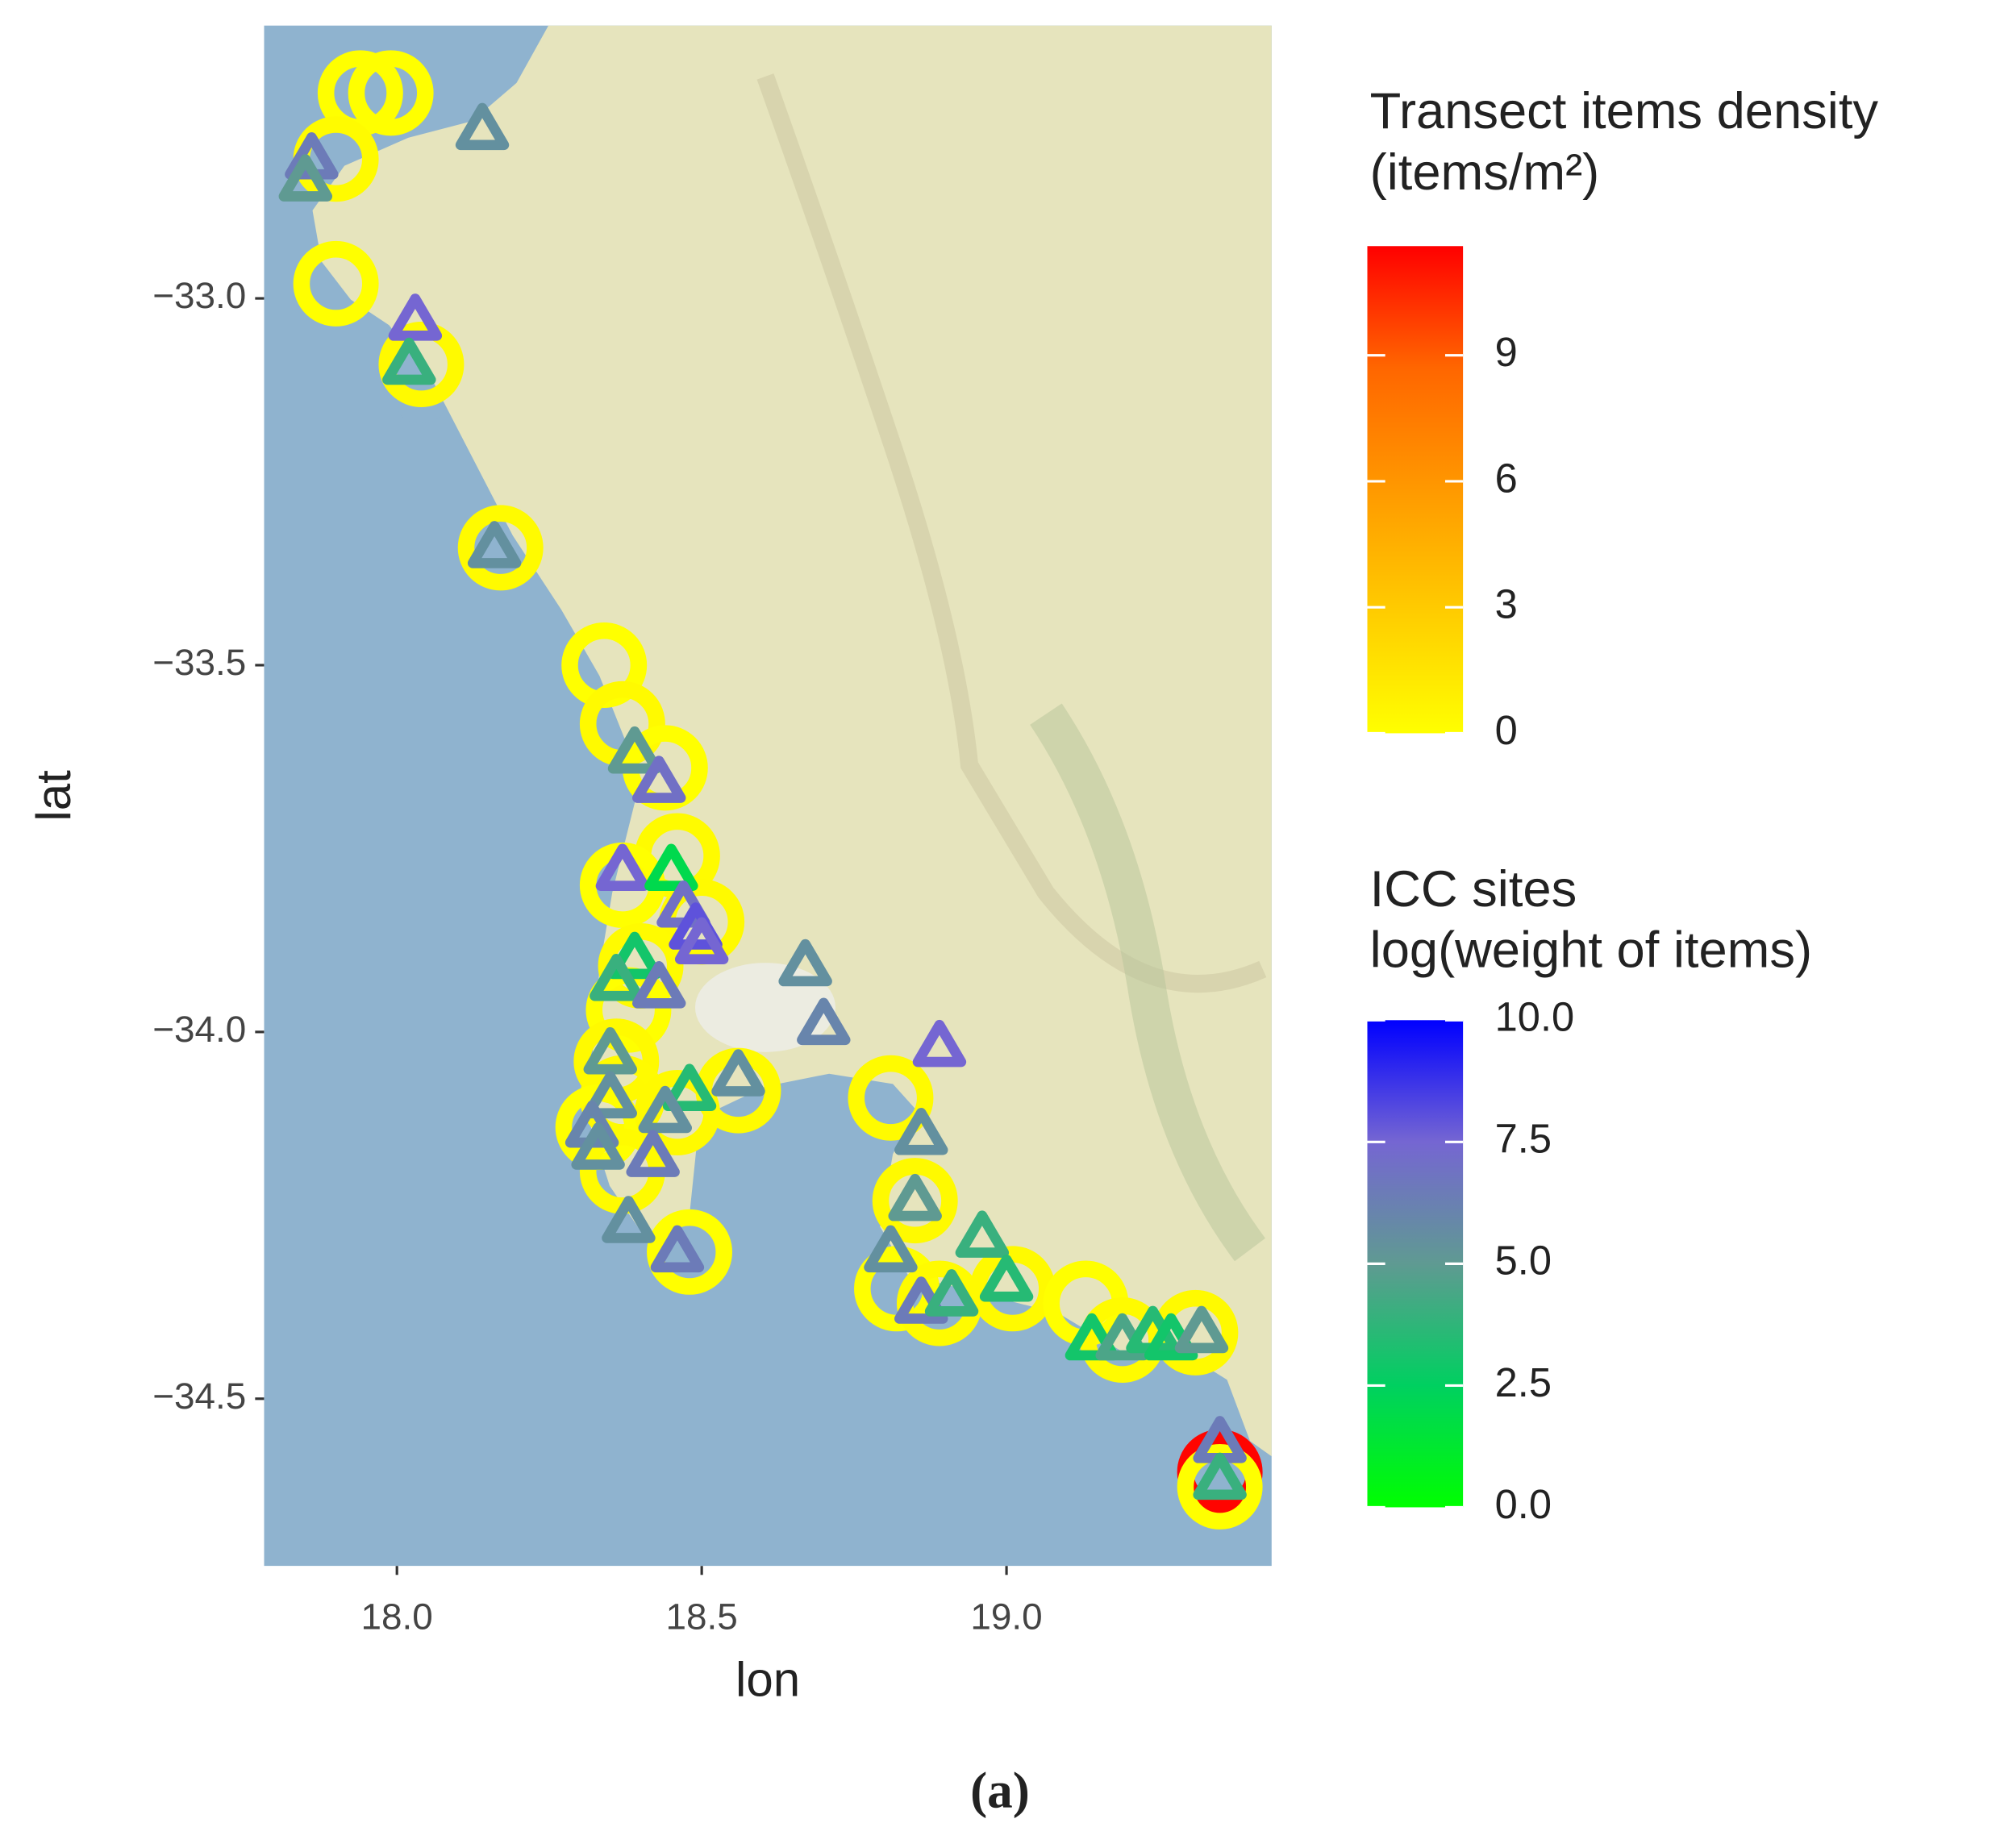  I want to click on x-axis-title: lon, so click(767, 1680).